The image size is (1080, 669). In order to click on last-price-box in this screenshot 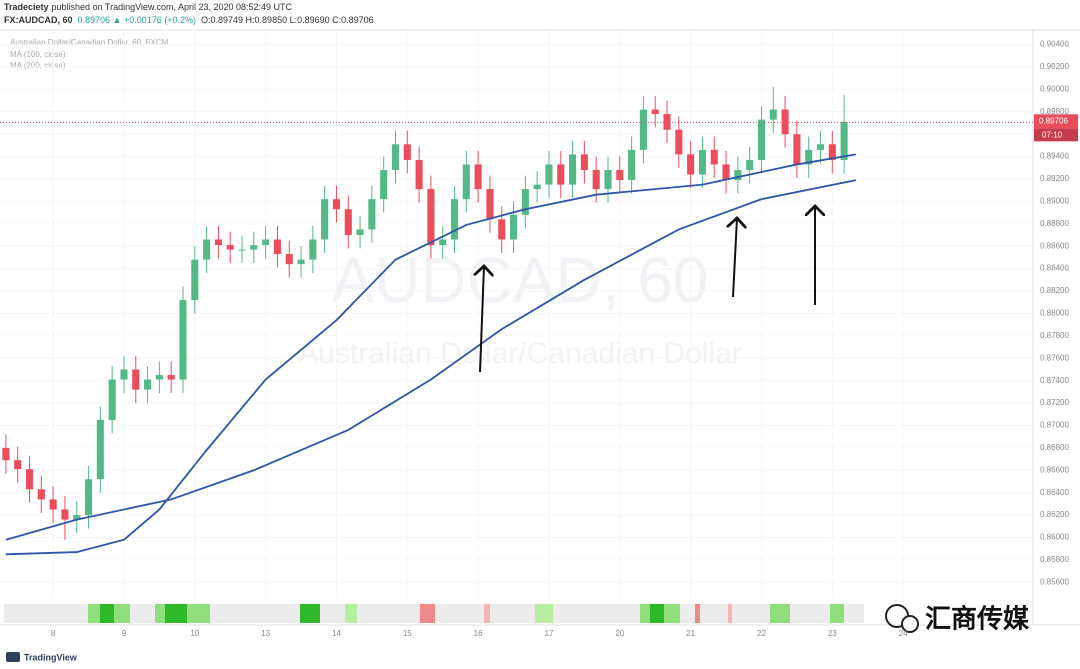, I will do `click(1056, 121)`.